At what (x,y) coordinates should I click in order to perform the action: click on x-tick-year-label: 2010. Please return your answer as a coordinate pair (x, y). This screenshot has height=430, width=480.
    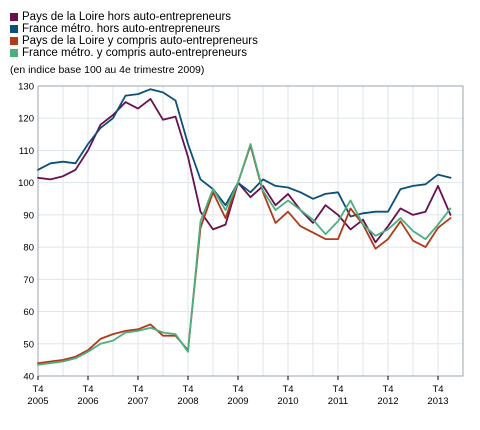
    Looking at the image, I should click on (287, 401).